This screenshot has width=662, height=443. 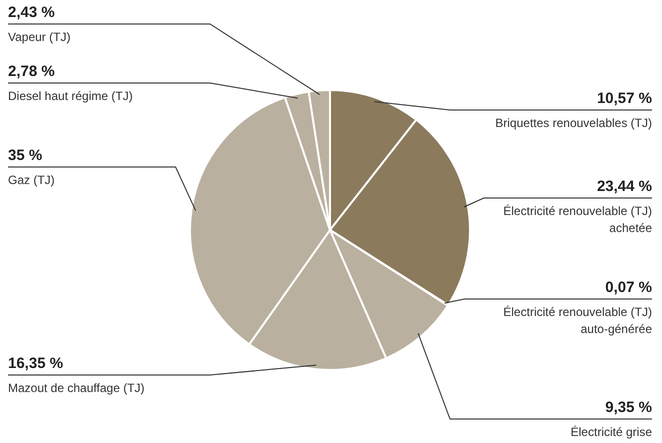 I want to click on data-label: 23,44 %, so click(x=624, y=186).